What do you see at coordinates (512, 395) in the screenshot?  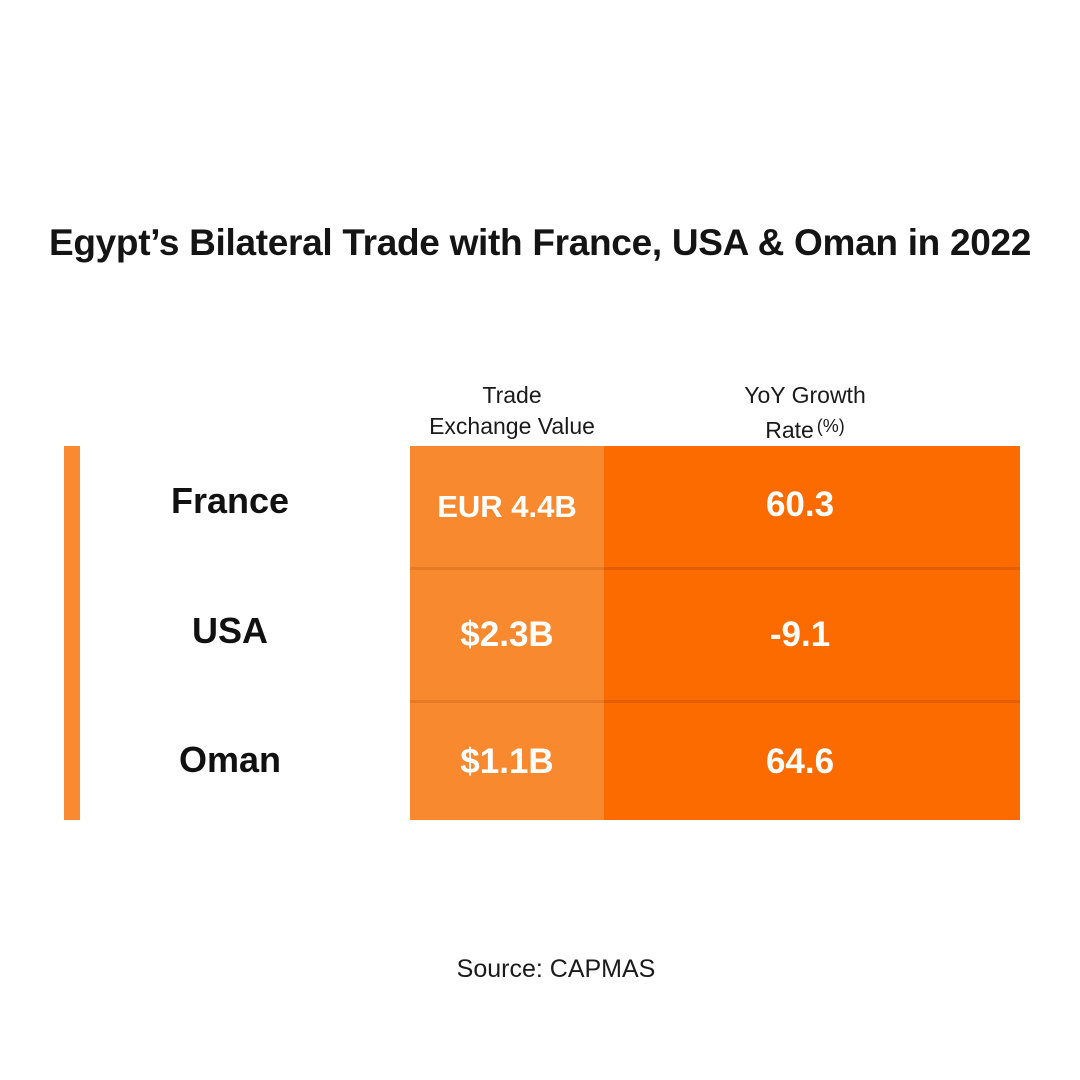 I see `column-header-trade-line1: Trade` at bounding box center [512, 395].